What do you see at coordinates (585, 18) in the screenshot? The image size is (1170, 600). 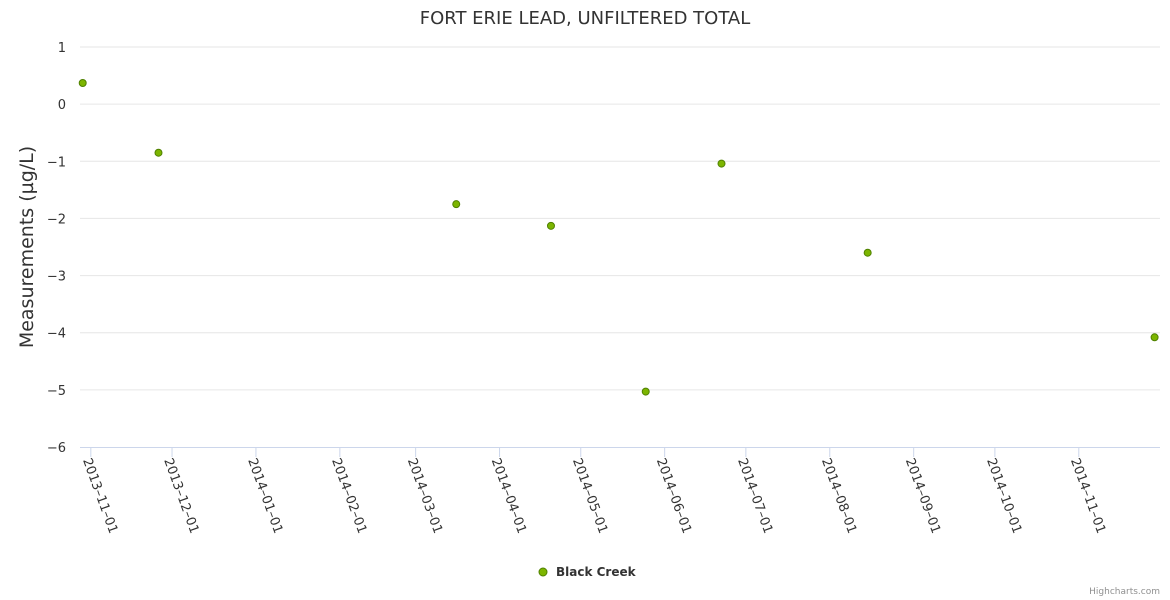 I see `chart-title: FORT ERIE LEAD, UNFILTERED TOTAL` at bounding box center [585, 18].